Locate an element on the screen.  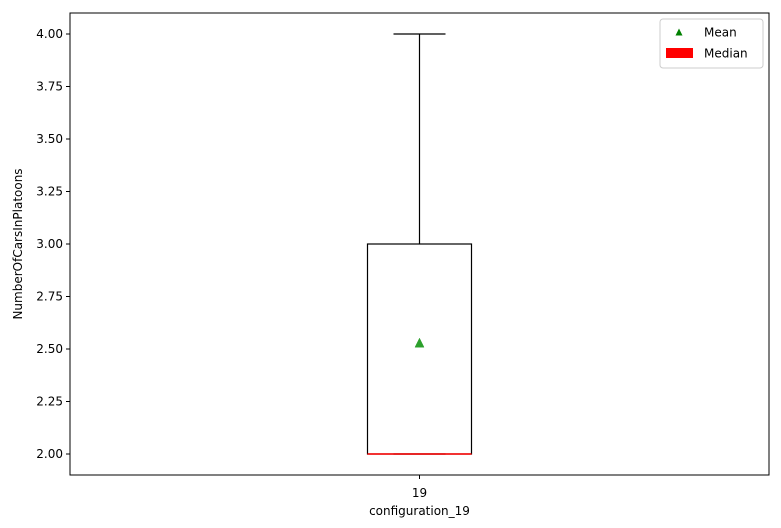
y-tick-label: 4.00 is located at coordinates (49, 34).